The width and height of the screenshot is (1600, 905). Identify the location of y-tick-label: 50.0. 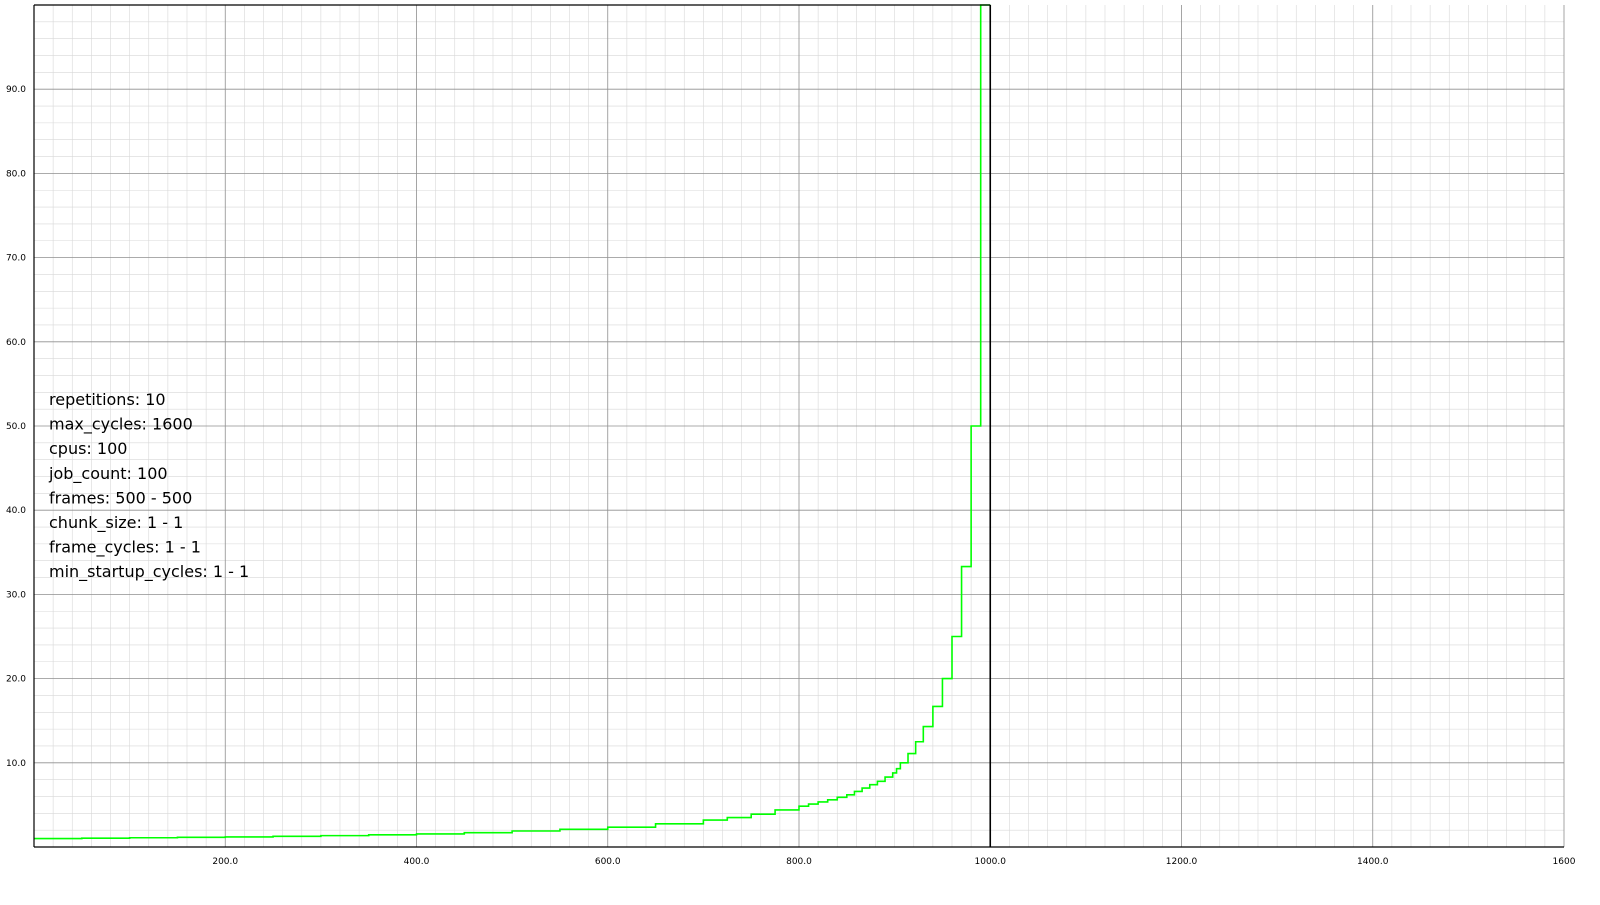
(16, 427).